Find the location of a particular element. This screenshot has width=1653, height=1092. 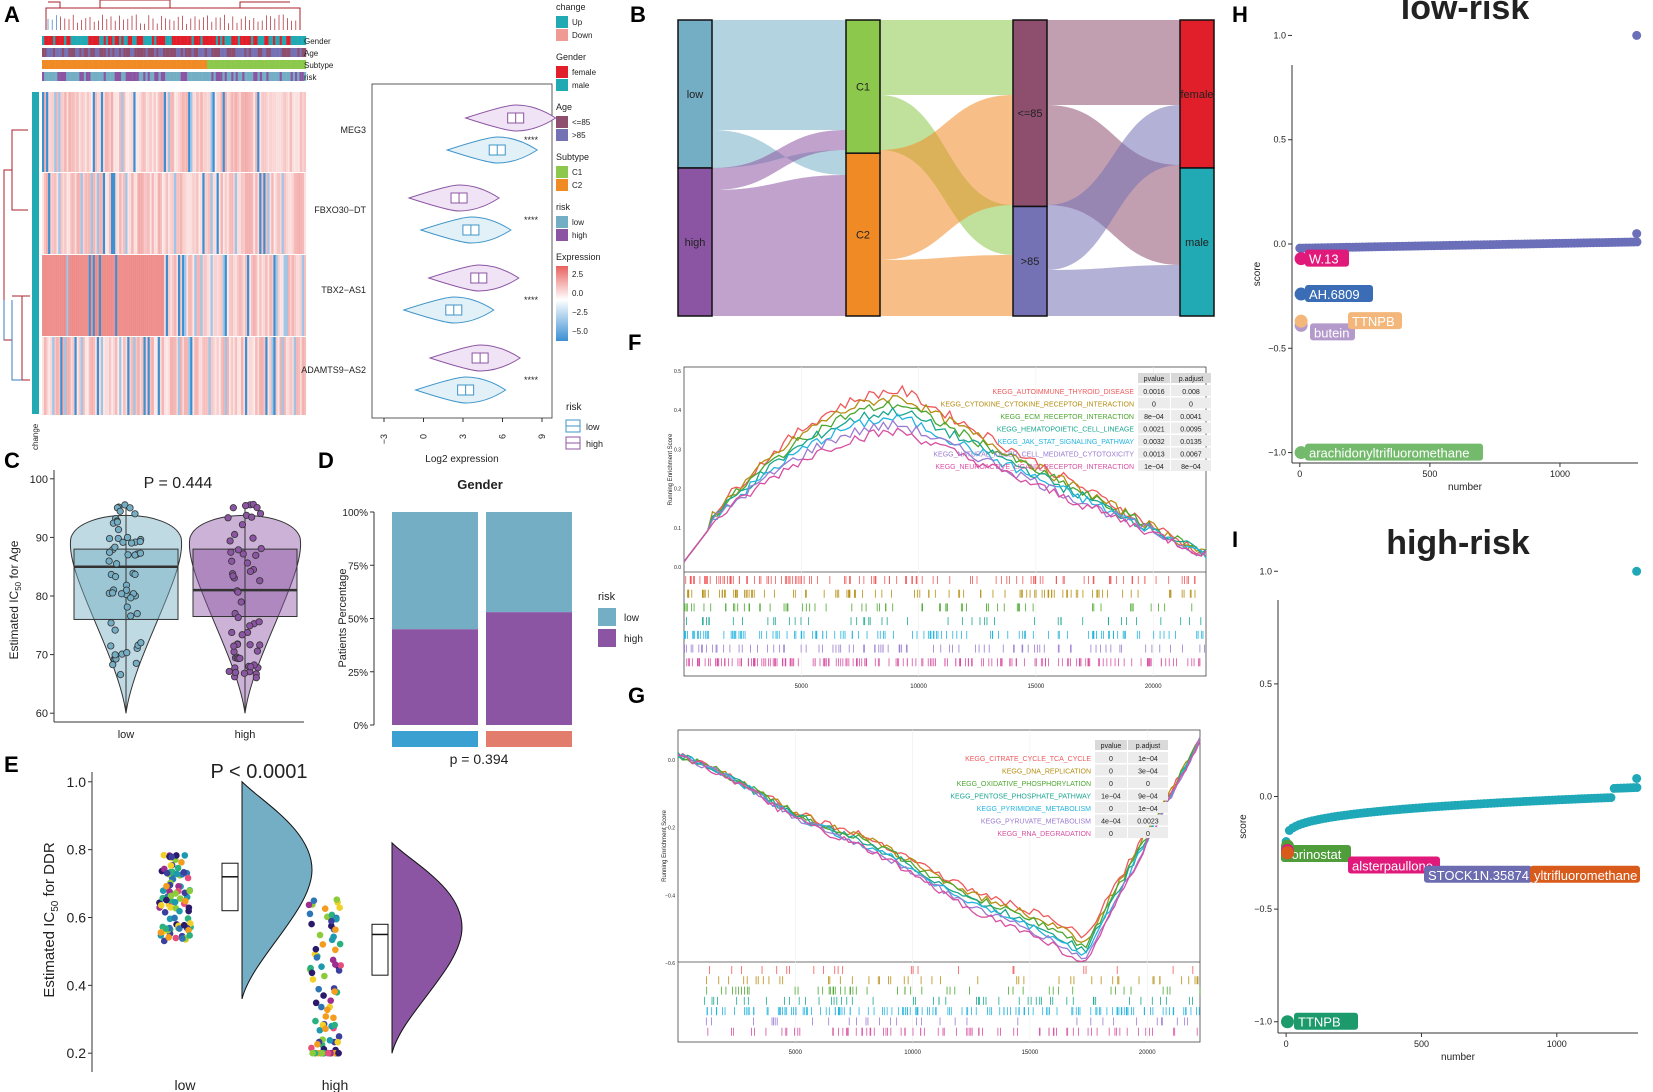

pathway-pvalue: 1e−04 is located at coordinates (1111, 797).